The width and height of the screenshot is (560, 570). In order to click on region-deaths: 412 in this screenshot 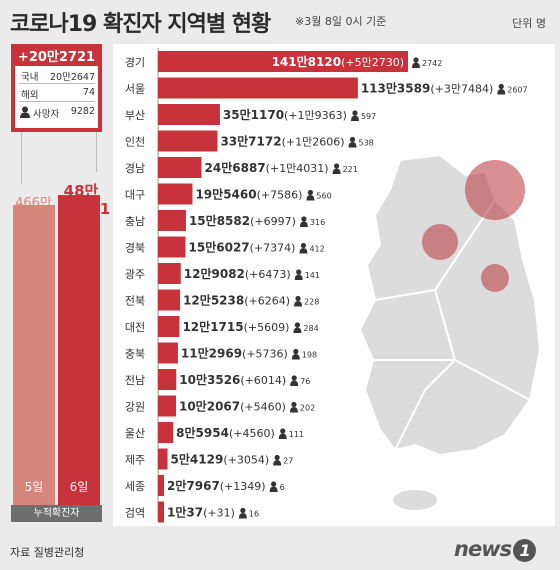, I will do `click(316, 249)`.